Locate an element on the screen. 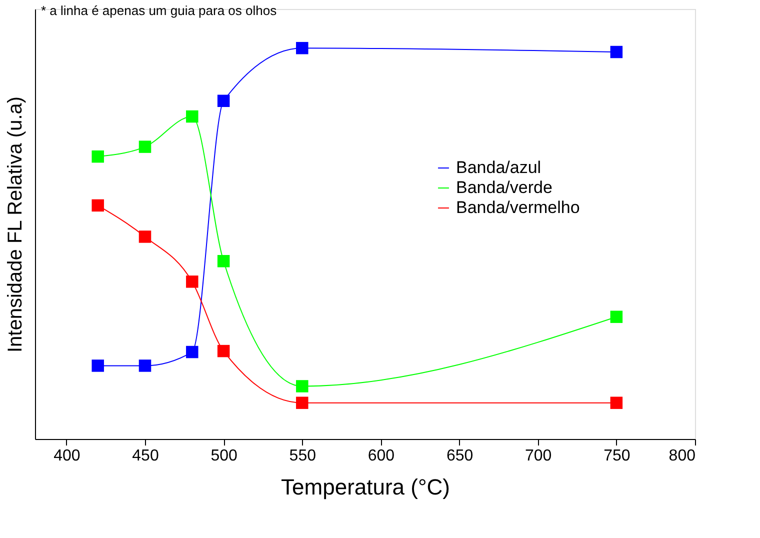  x-tick-label: 550 is located at coordinates (302, 456).